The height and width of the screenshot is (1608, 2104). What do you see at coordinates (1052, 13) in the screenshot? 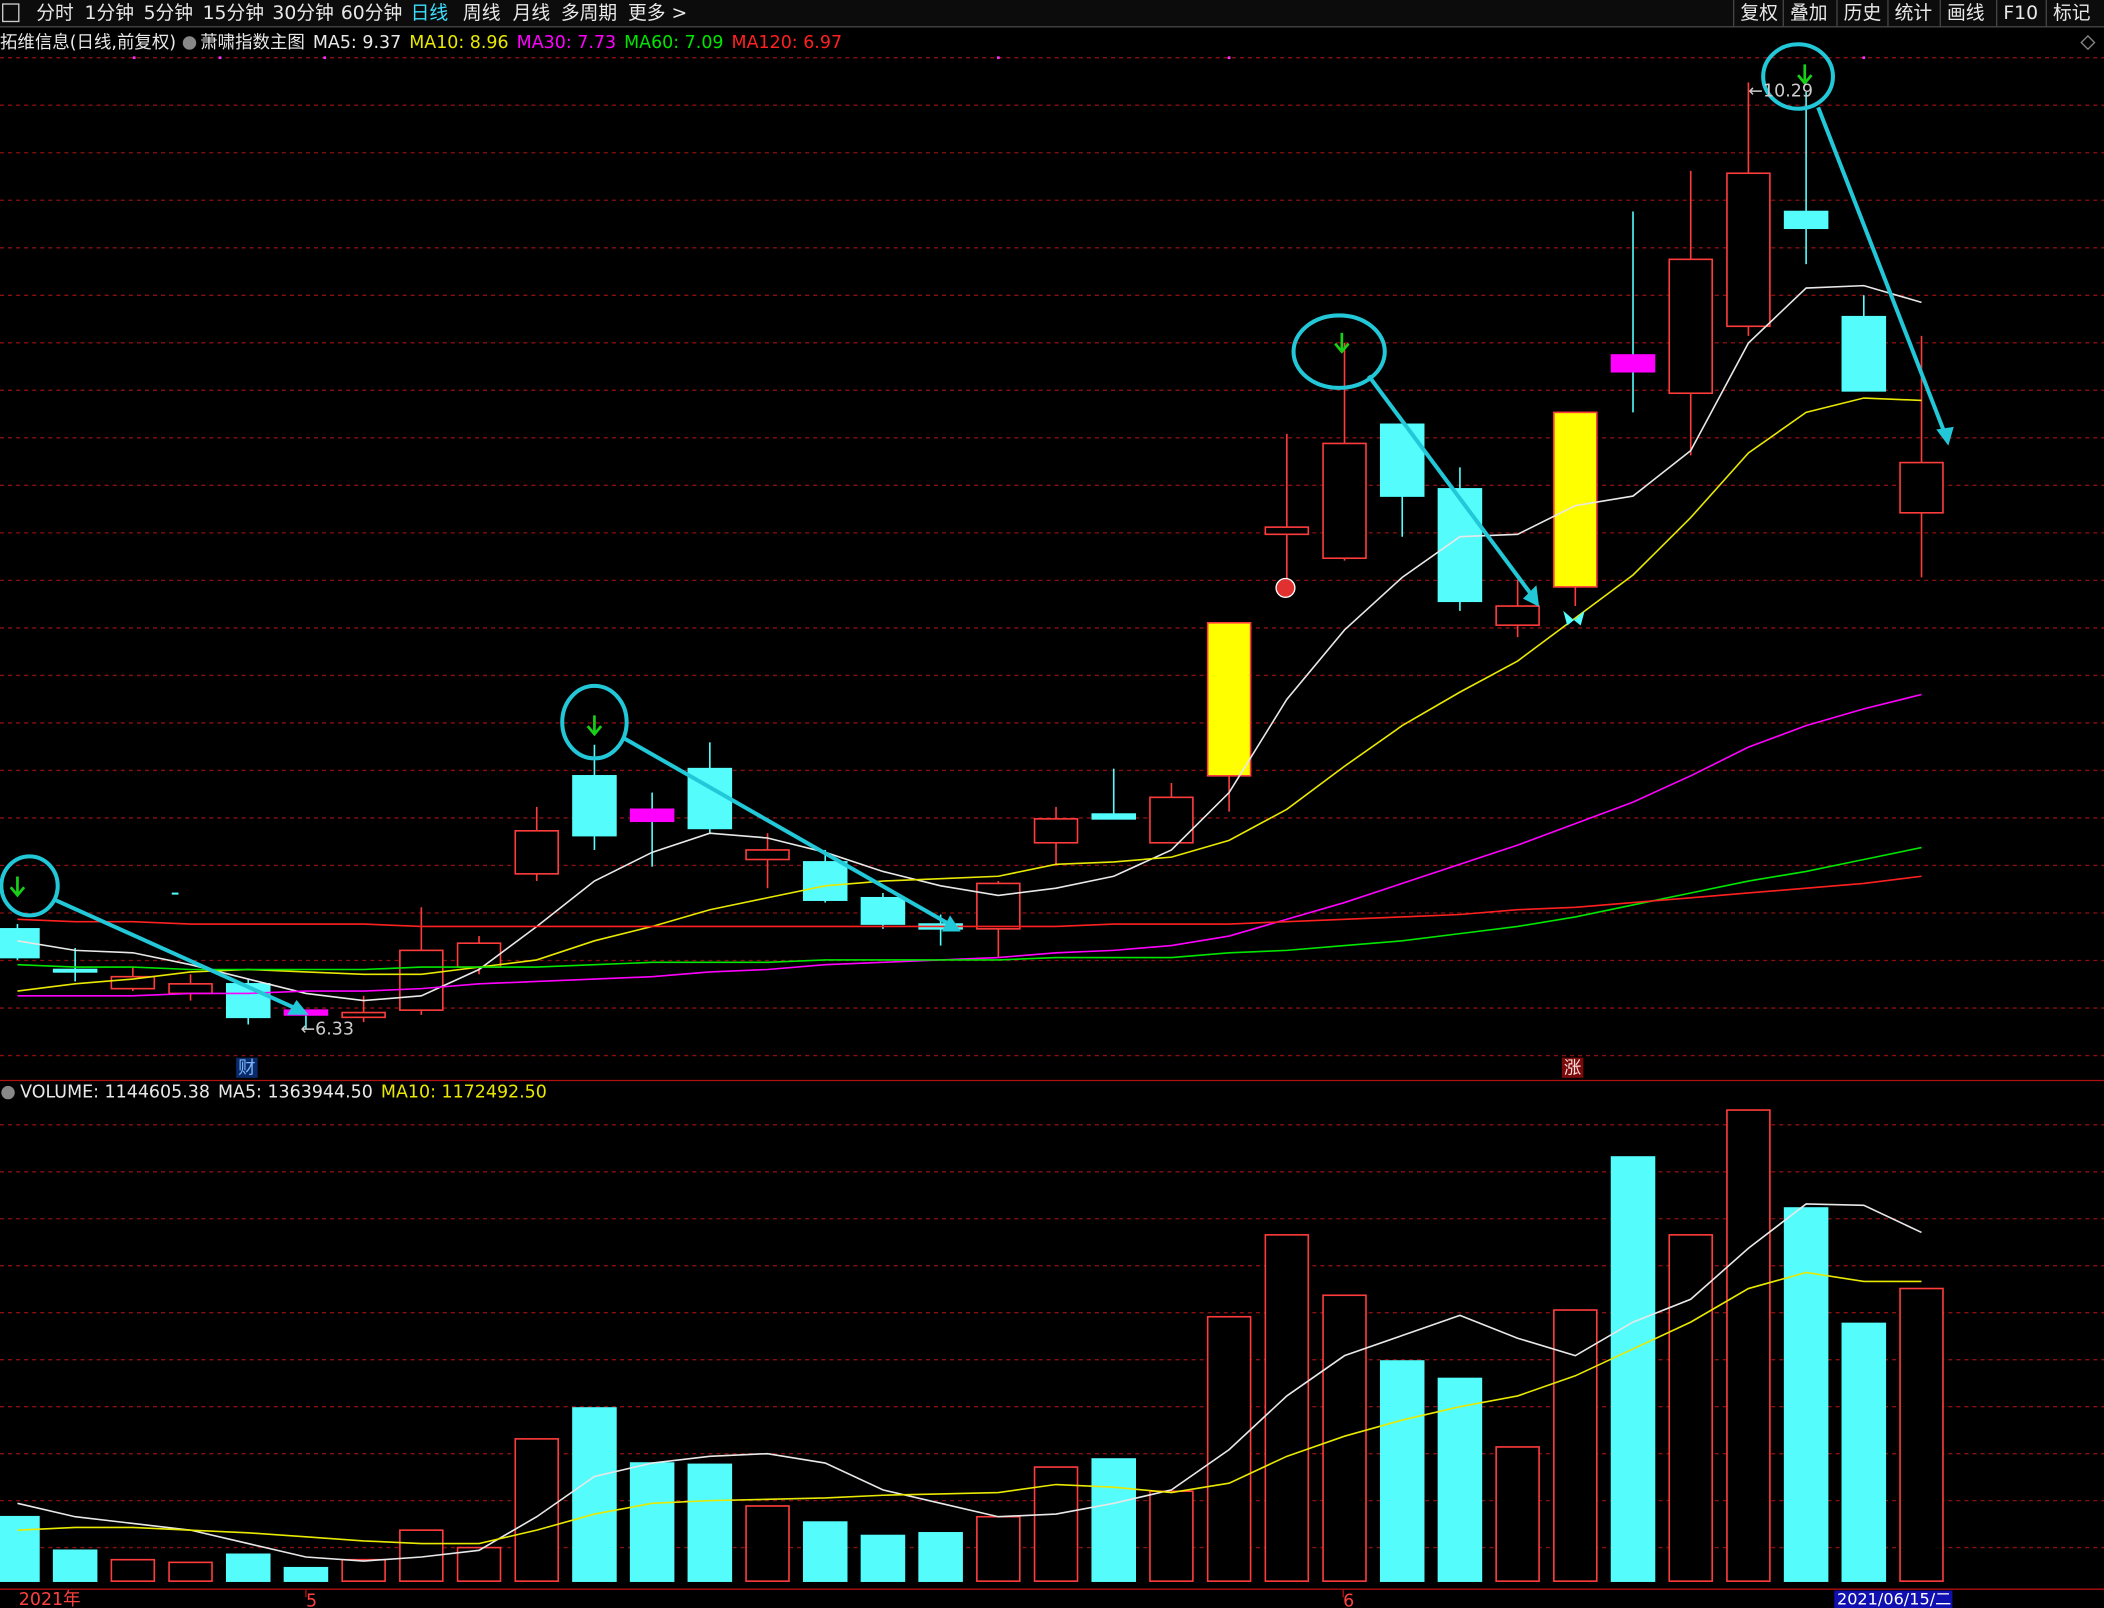
I see `toolbar-bg` at bounding box center [1052, 13].